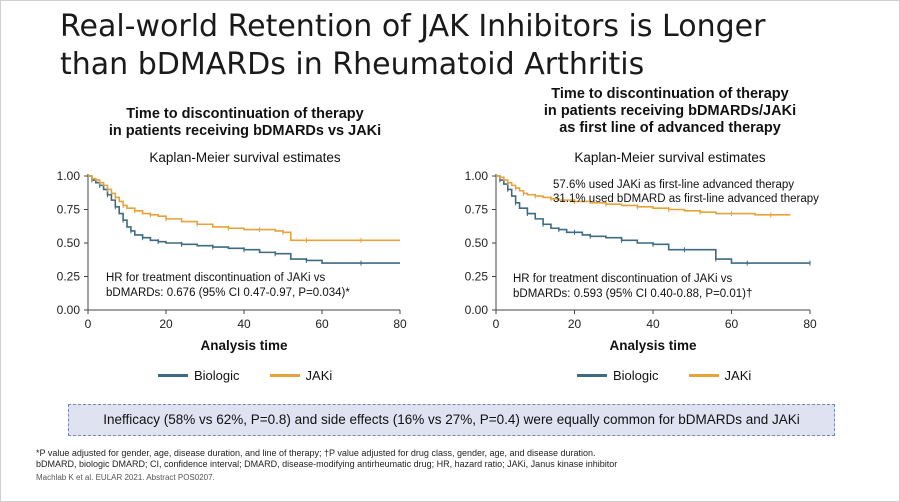  Describe the element at coordinates (245, 114) in the screenshot. I see `left-chart-title-line-1: Time to discontinuation of therapy` at that location.